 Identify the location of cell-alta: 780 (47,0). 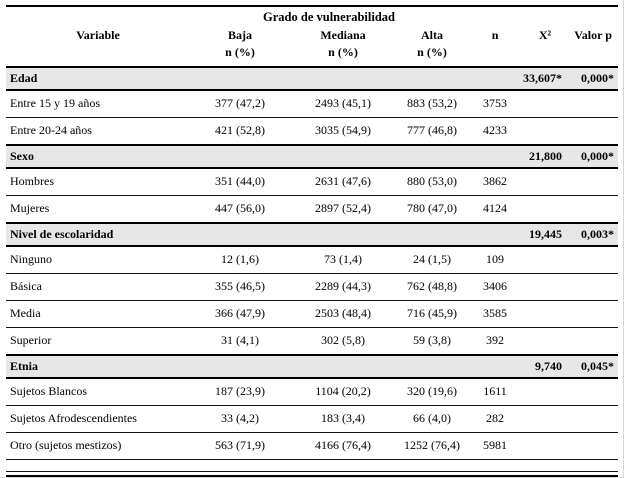
(432, 209).